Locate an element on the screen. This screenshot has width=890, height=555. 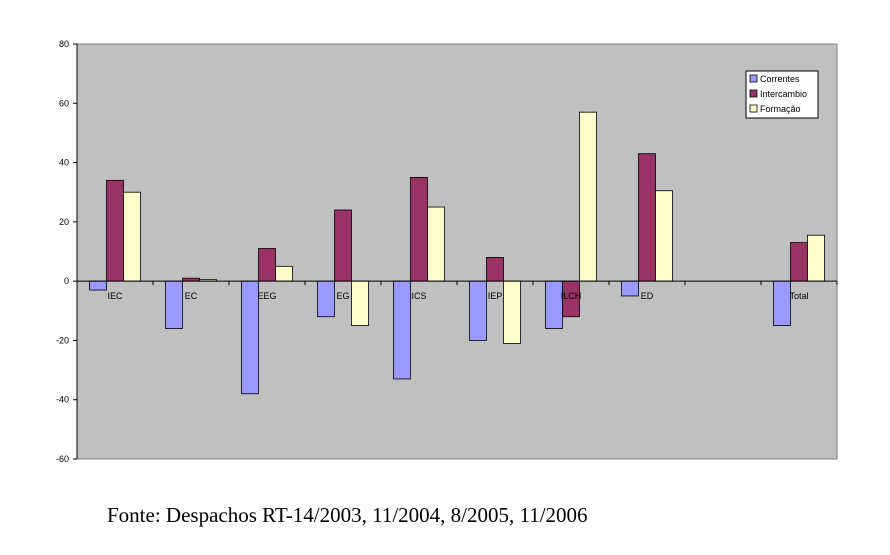
x-category-label: EG is located at coordinates (342, 296).